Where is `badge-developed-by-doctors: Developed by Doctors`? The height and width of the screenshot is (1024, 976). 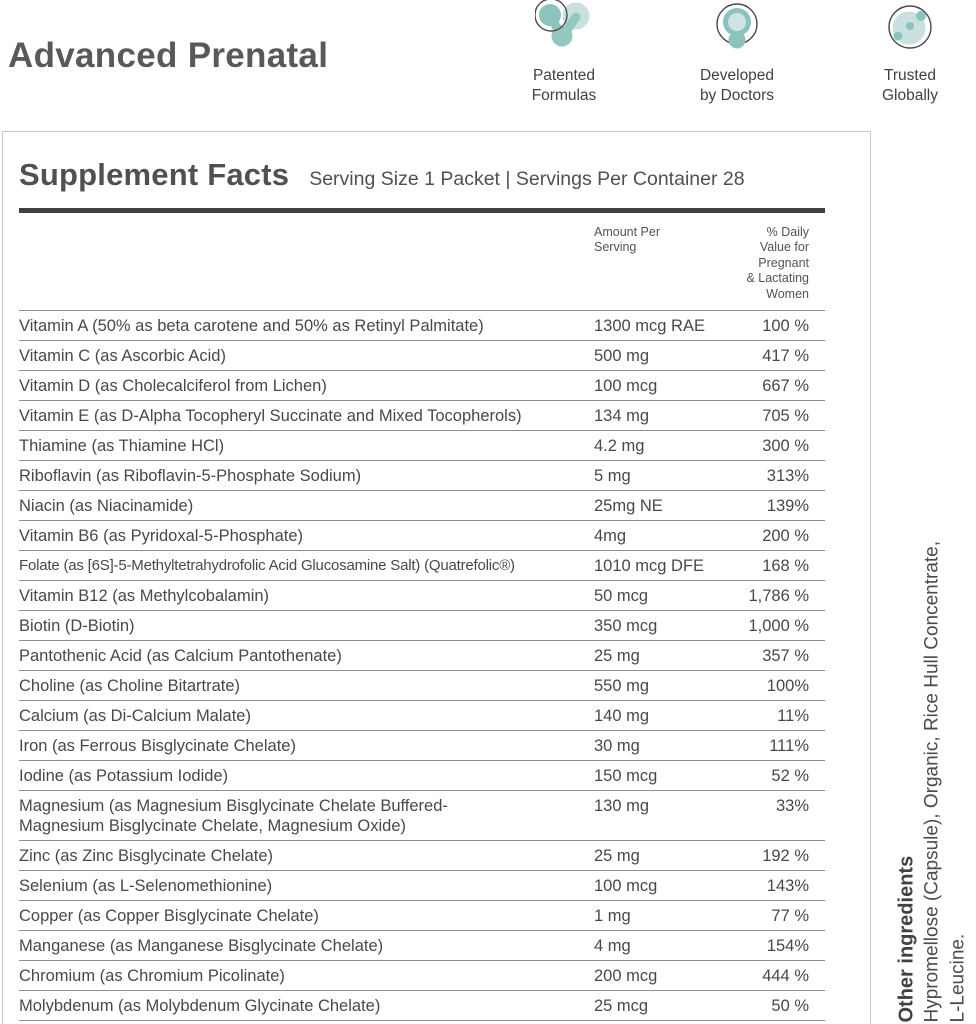 badge-developed-by-doctors: Developed by Doctors is located at coordinates (737, 53).